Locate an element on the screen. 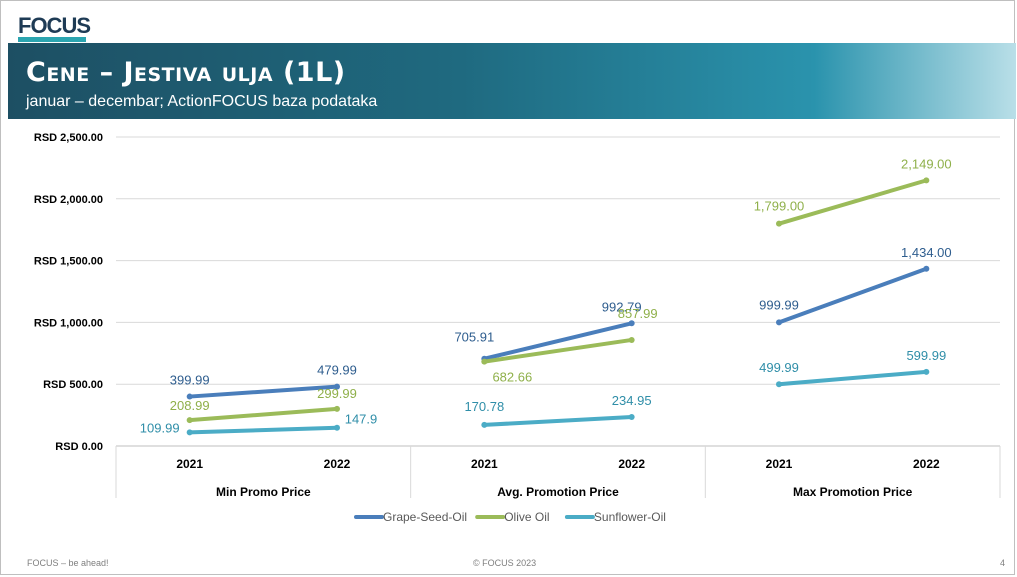  focus-logo: FOCUS is located at coordinates (54, 28).